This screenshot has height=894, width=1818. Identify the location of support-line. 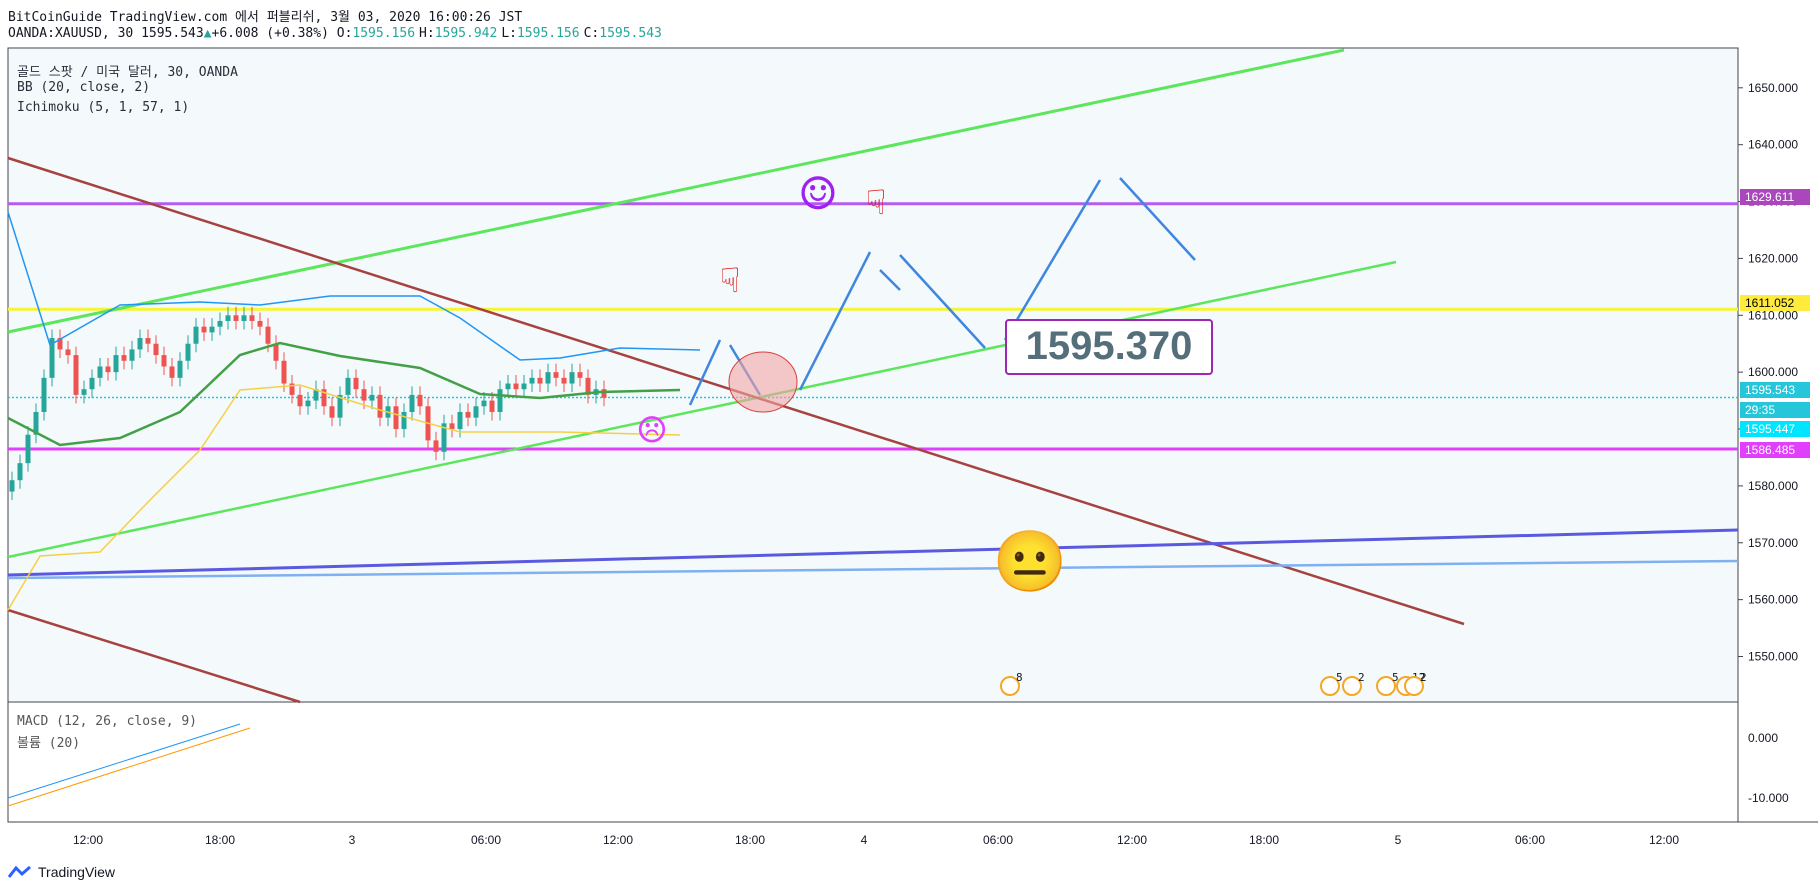
(873, 552).